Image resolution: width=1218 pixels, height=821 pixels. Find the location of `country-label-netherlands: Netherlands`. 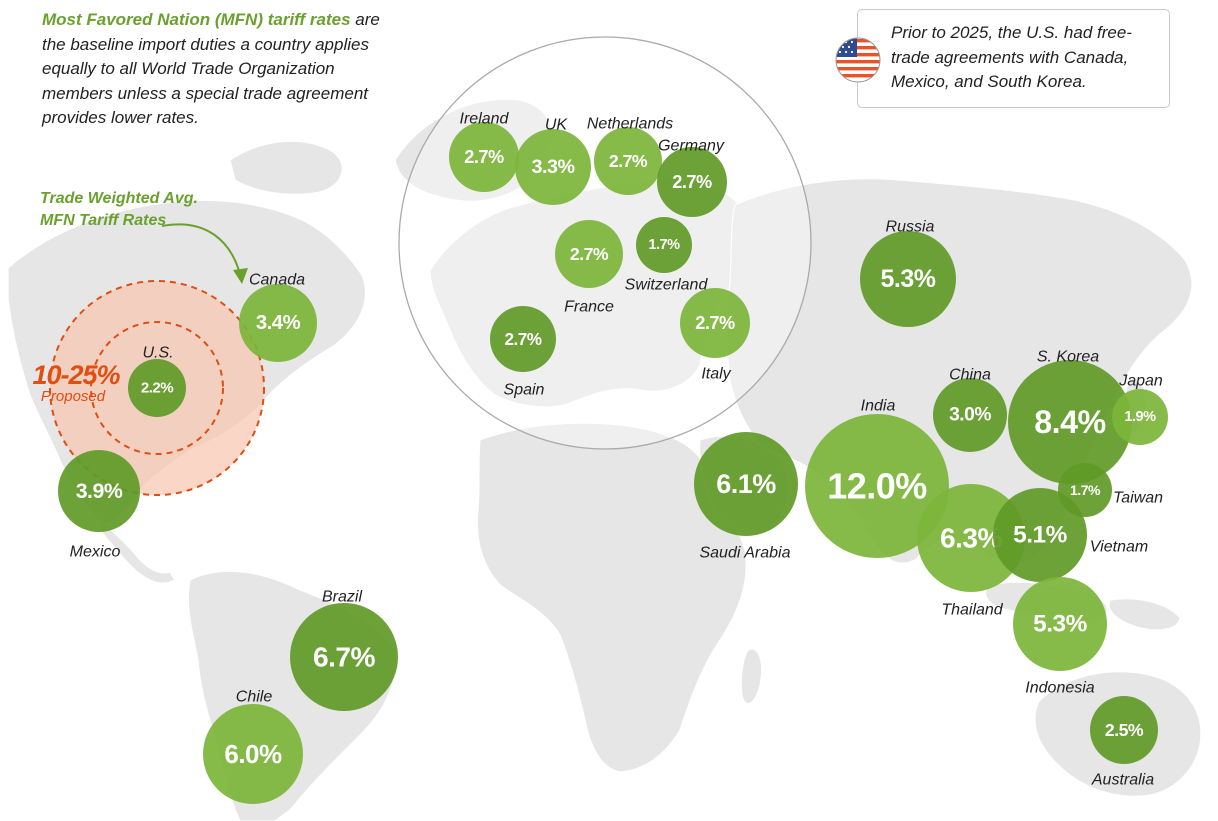

country-label-netherlands: Netherlands is located at coordinates (630, 124).